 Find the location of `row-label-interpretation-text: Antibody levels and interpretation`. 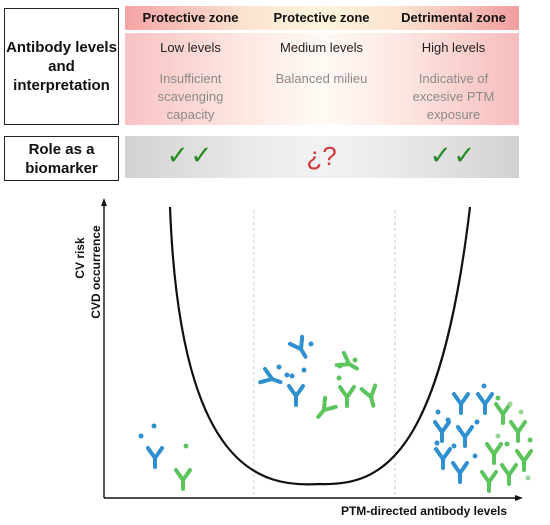

row-label-interpretation-text: Antibody levels and interpretation is located at coordinates (61, 66).